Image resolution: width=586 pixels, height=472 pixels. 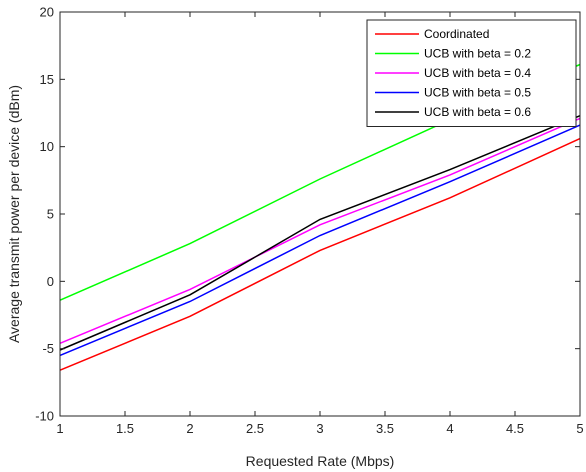 I want to click on x-tick-label: 2.5, so click(x=255, y=428).